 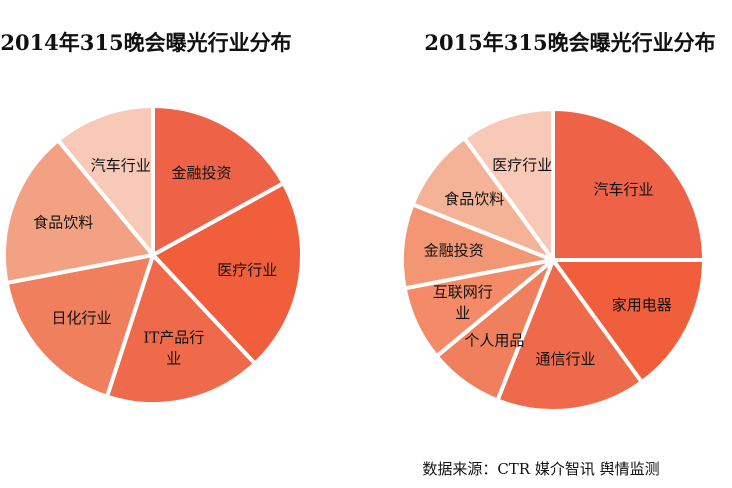 I want to click on slice-label: 日化行业, so click(x=81, y=318).